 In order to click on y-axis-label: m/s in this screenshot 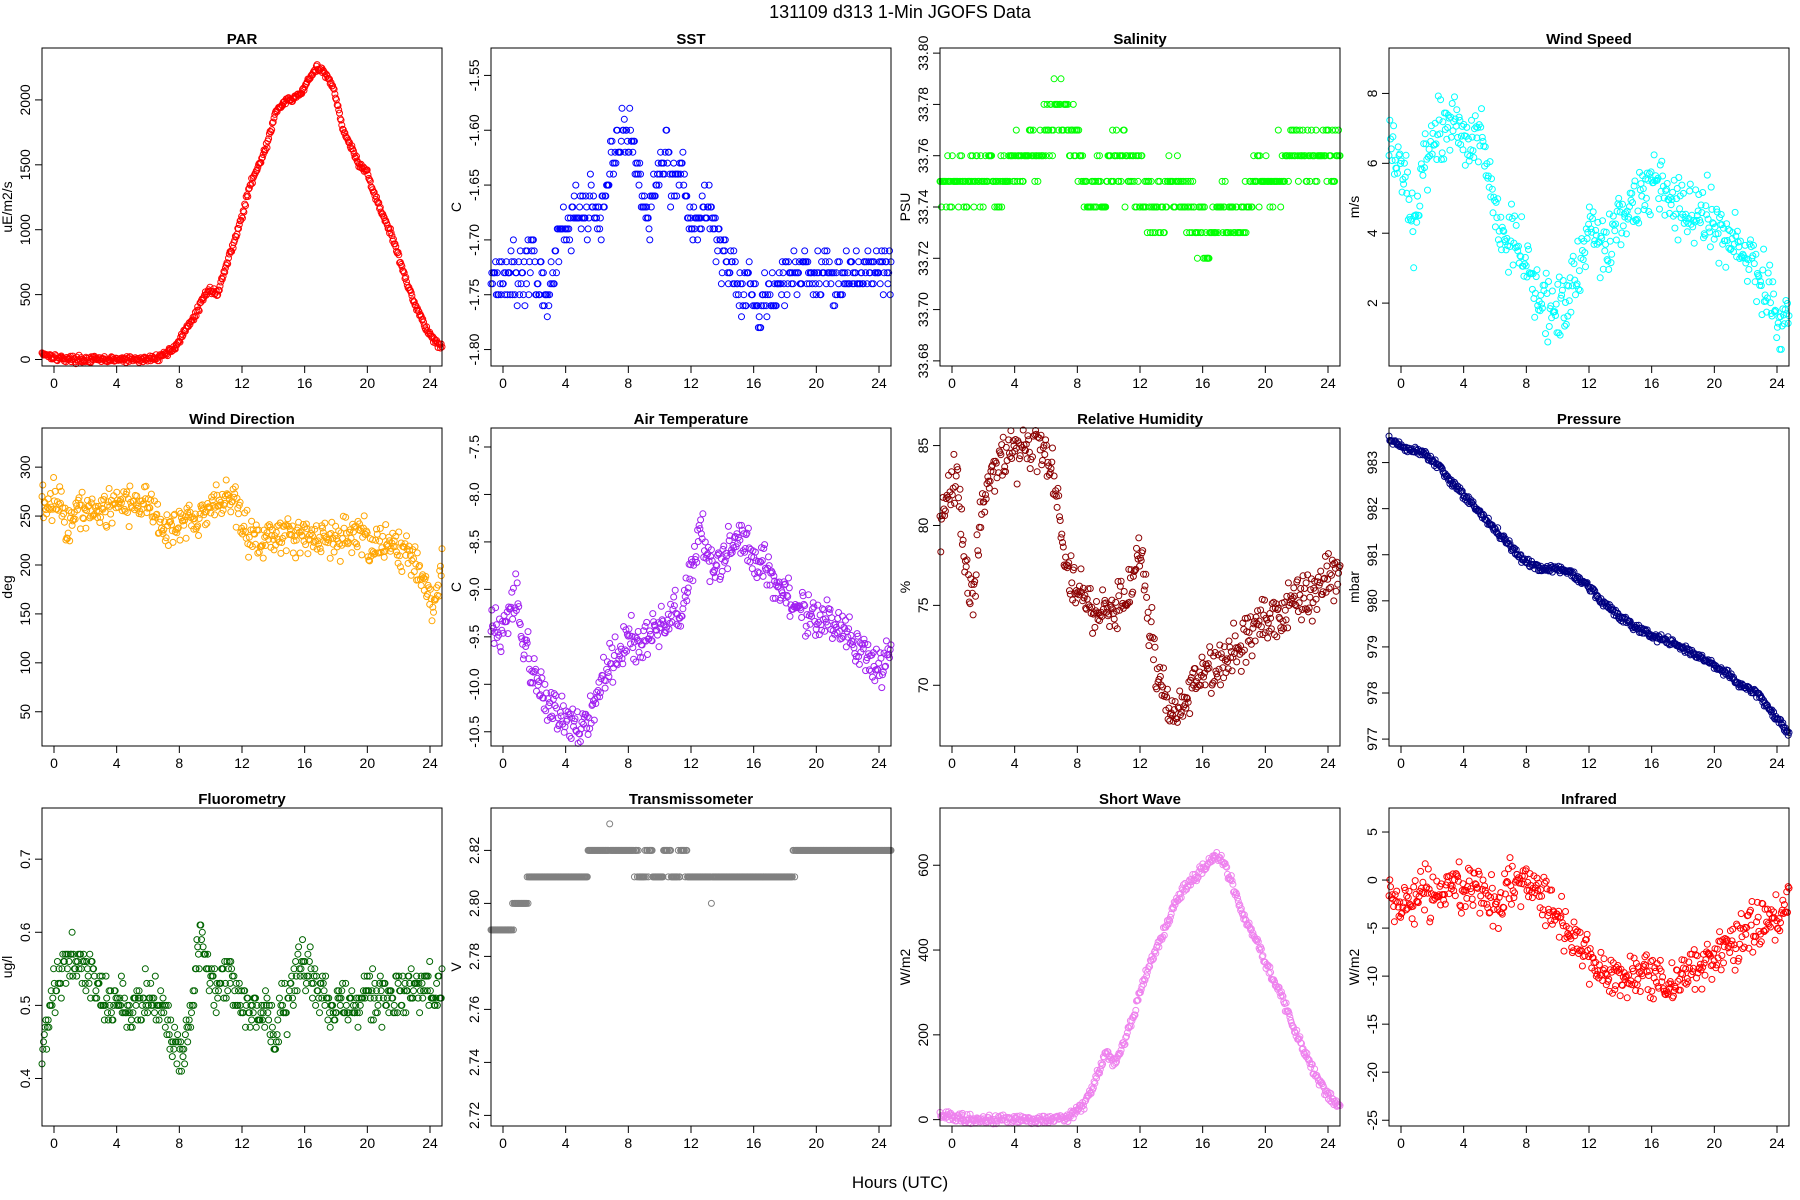, I will do `click(1354, 207)`.